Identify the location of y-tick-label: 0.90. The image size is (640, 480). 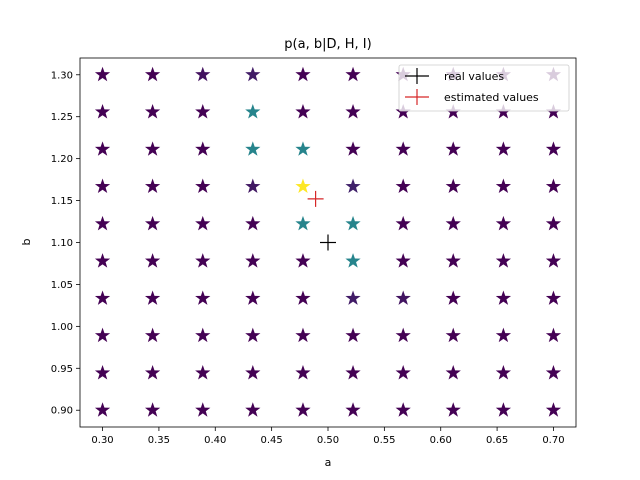
(62, 411).